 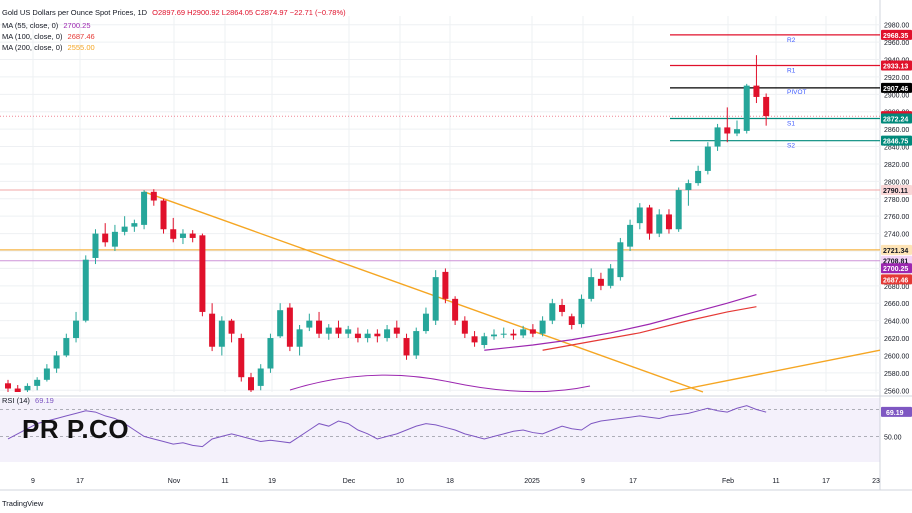 I want to click on ma200-legend: MA (200, close, 0) 2555.00, so click(x=48, y=48).